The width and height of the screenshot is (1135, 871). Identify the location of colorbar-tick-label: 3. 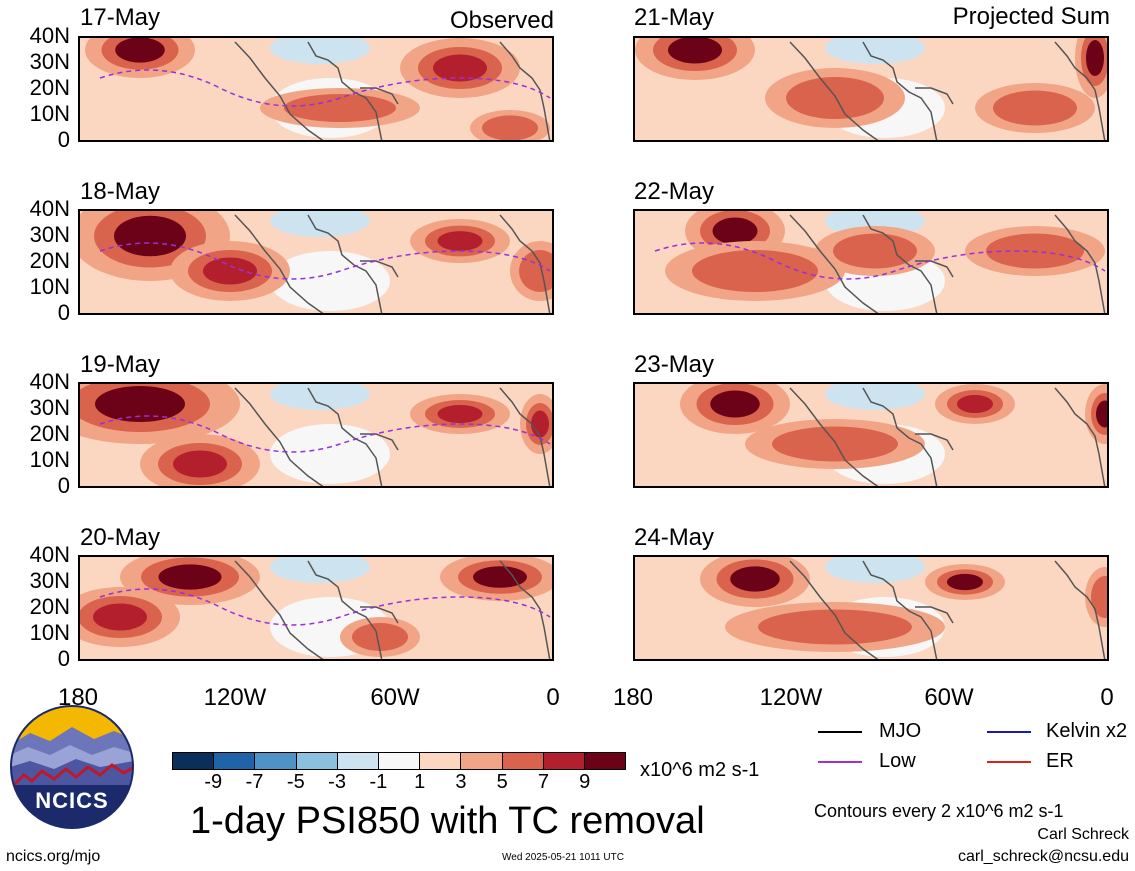
(461, 782).